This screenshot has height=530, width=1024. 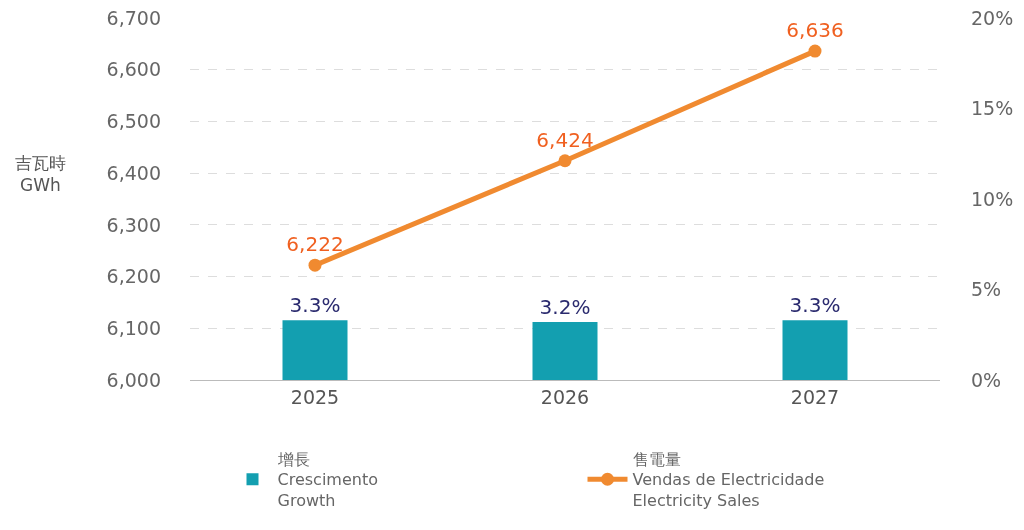 What do you see at coordinates (133, 69) in the screenshot?
I see `y-tick-label: 6,600` at bounding box center [133, 69].